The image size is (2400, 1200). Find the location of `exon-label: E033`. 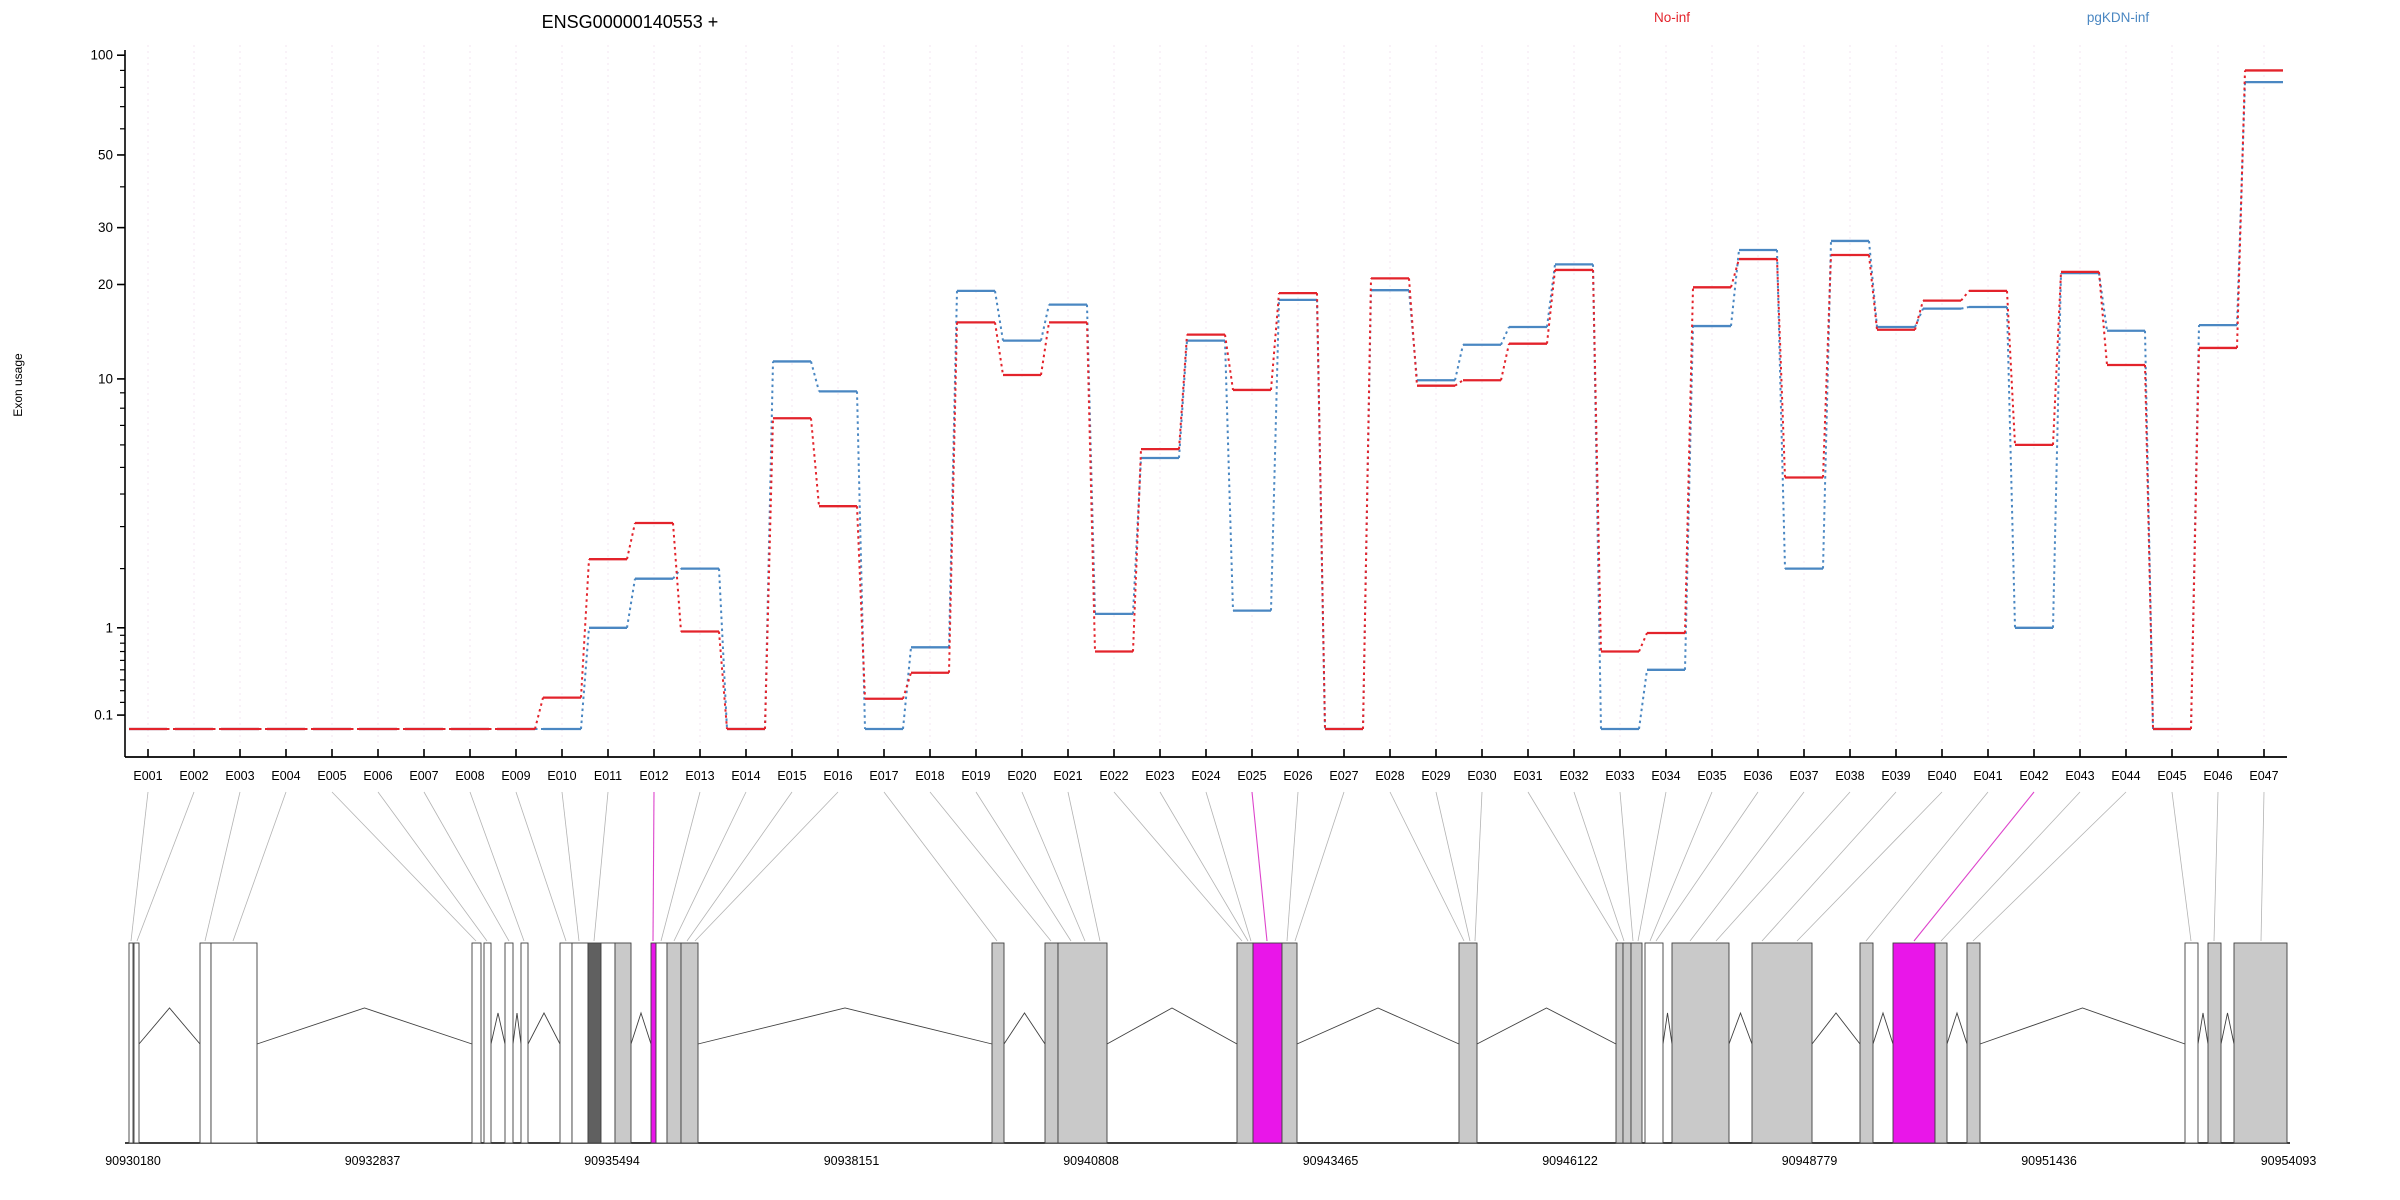

exon-label: E033 is located at coordinates (1619, 776).